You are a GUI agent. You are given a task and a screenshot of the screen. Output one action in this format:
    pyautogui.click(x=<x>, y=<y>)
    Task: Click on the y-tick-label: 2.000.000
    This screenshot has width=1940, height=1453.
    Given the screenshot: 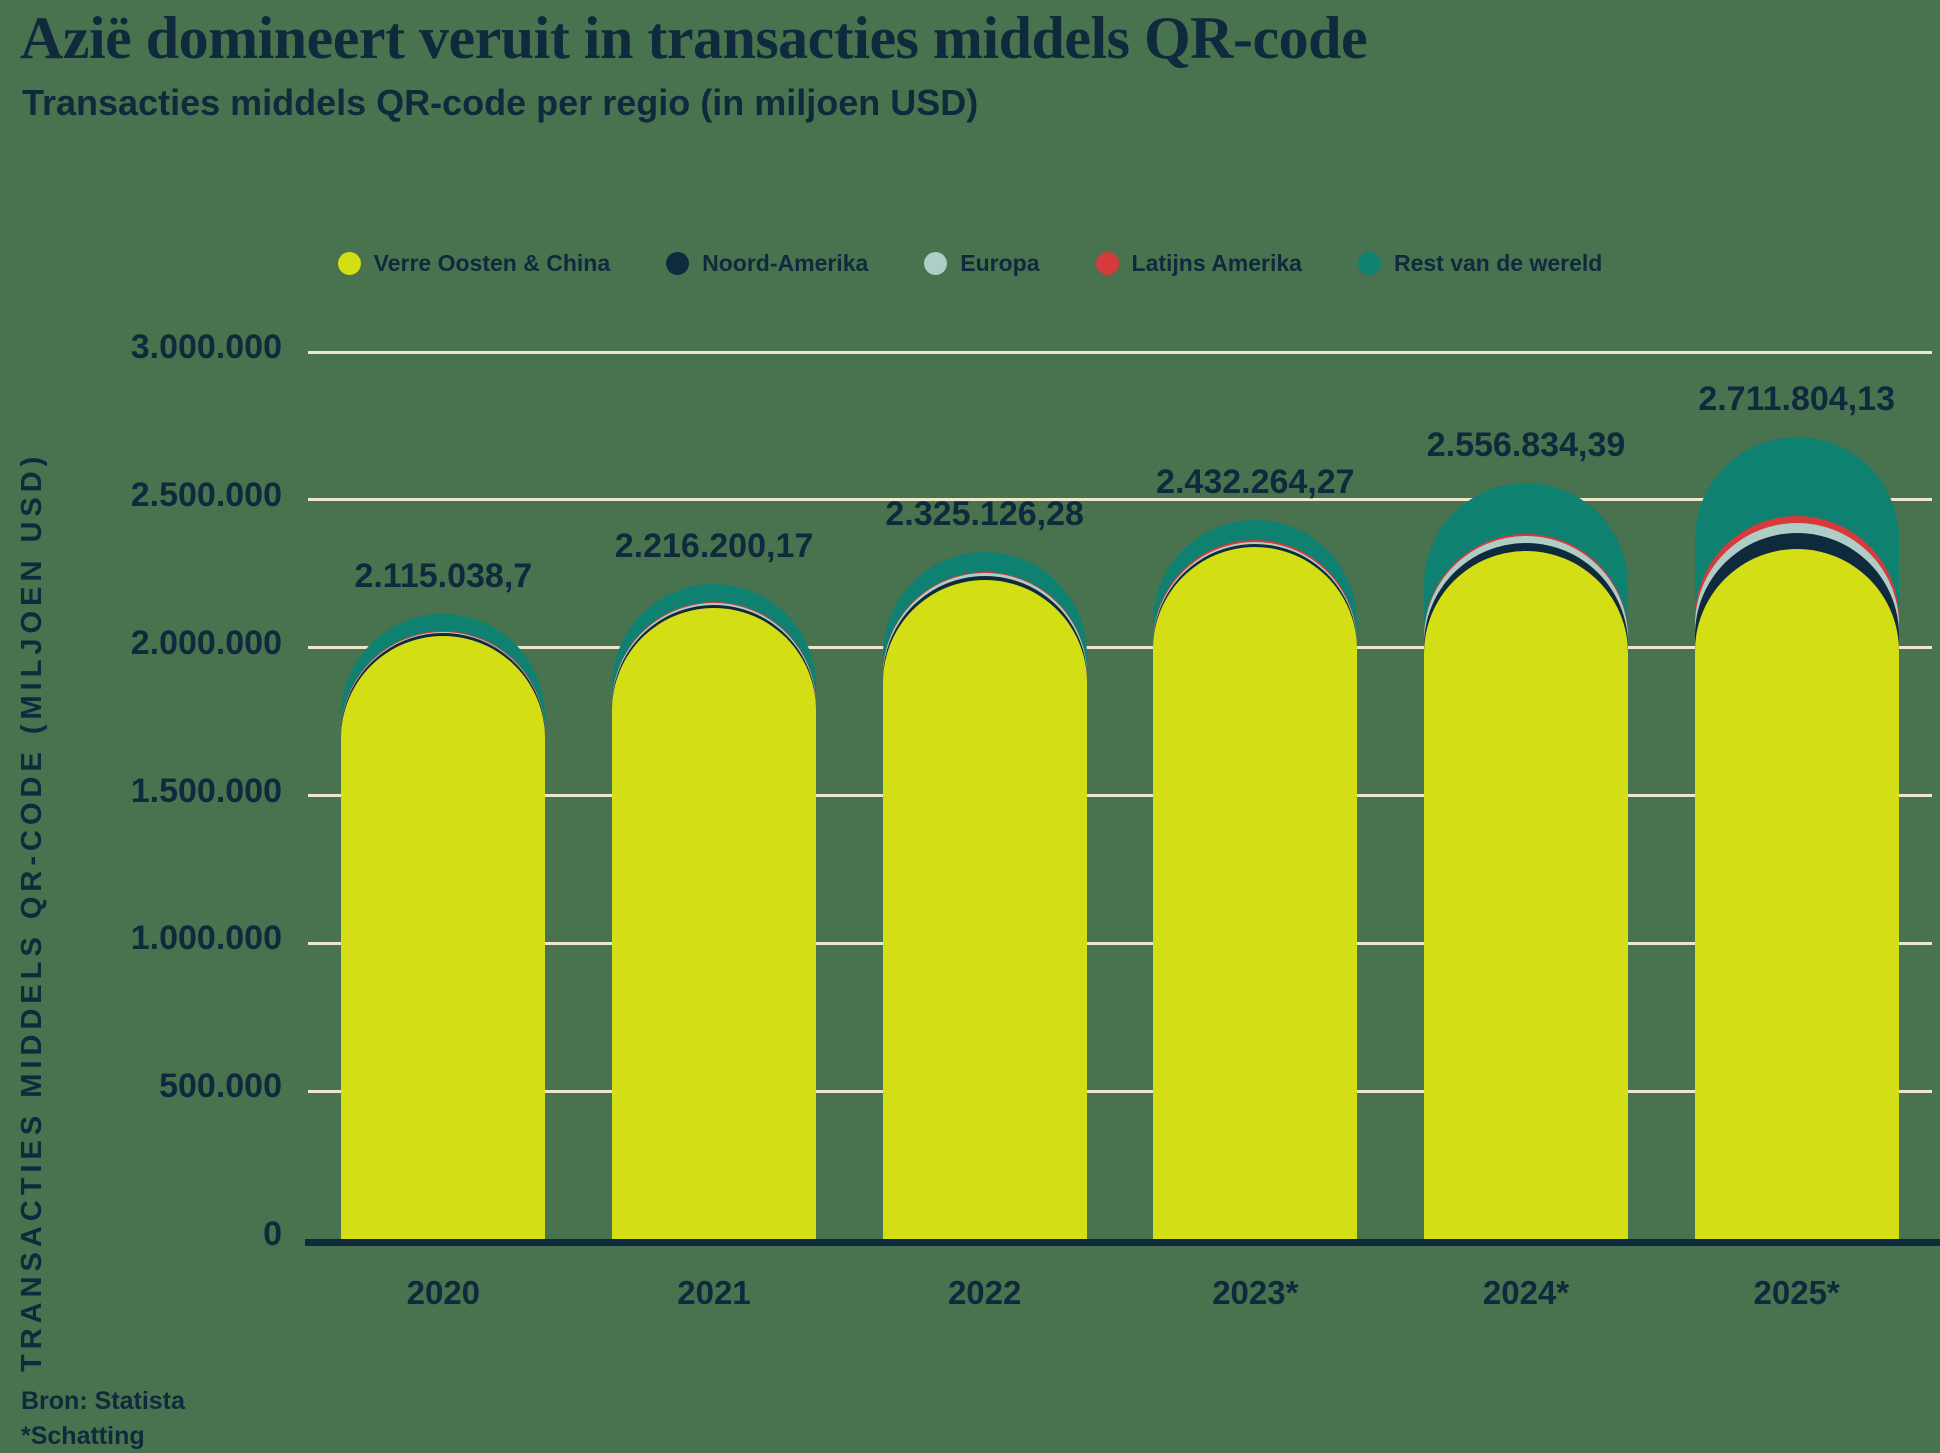 What is the action you would take?
    pyautogui.click(x=141, y=646)
    